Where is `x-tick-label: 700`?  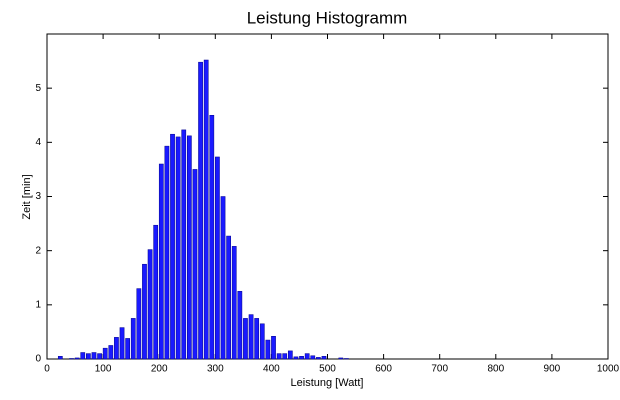
x-tick-label: 700 is located at coordinates (439, 369).